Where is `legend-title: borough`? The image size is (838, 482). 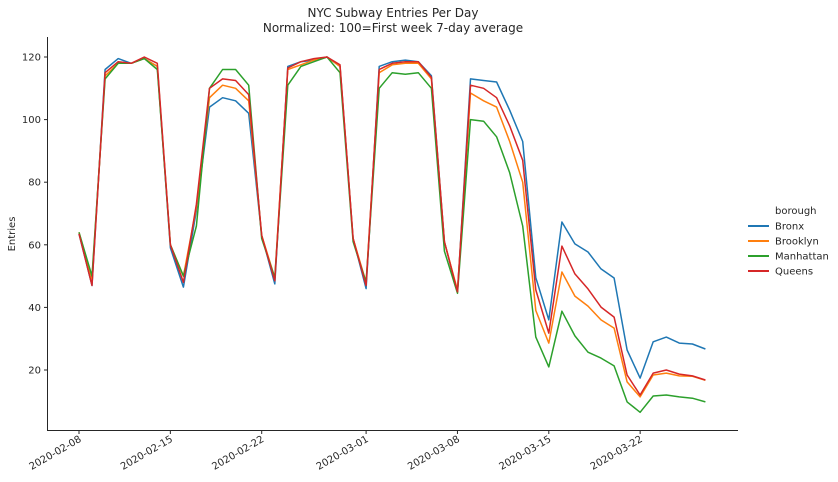
legend-title: borough is located at coordinates (796, 211).